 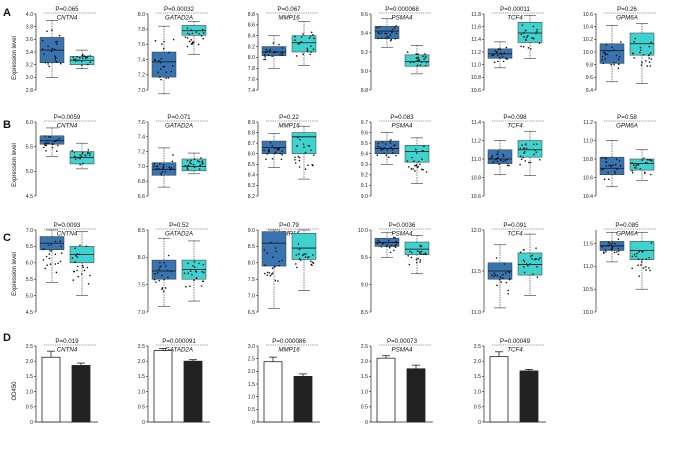 I want to click on panel-c-mmp16: 6.5 7.0 7.5 8.0 8.5 9.0 P=0.79 MMP16, so click(x=283, y=269).